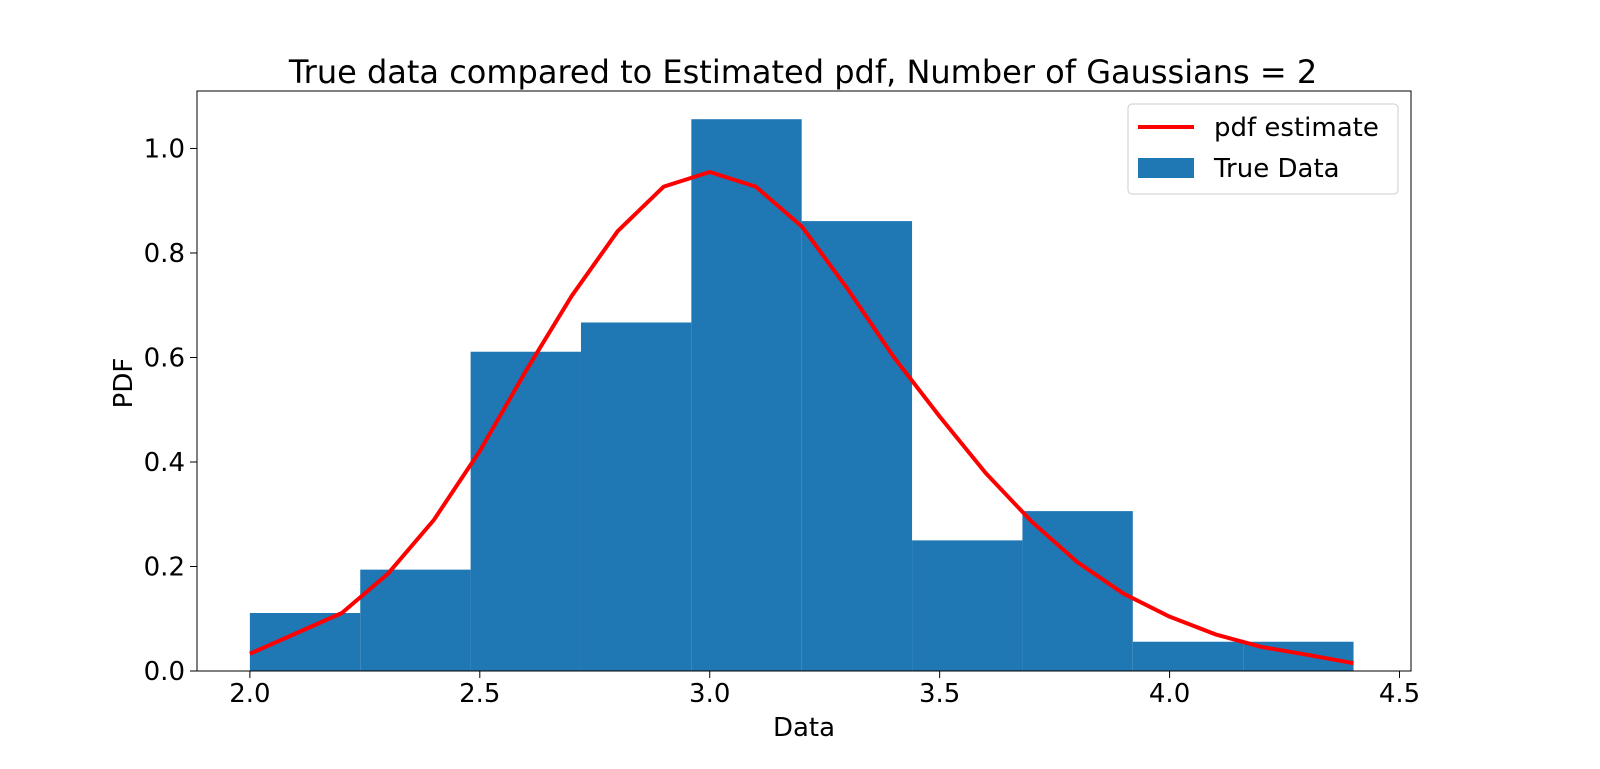 This screenshot has height=769, width=1600. Describe the element at coordinates (164, 358) in the screenshot. I see `y-tick-label: 0.6` at that location.